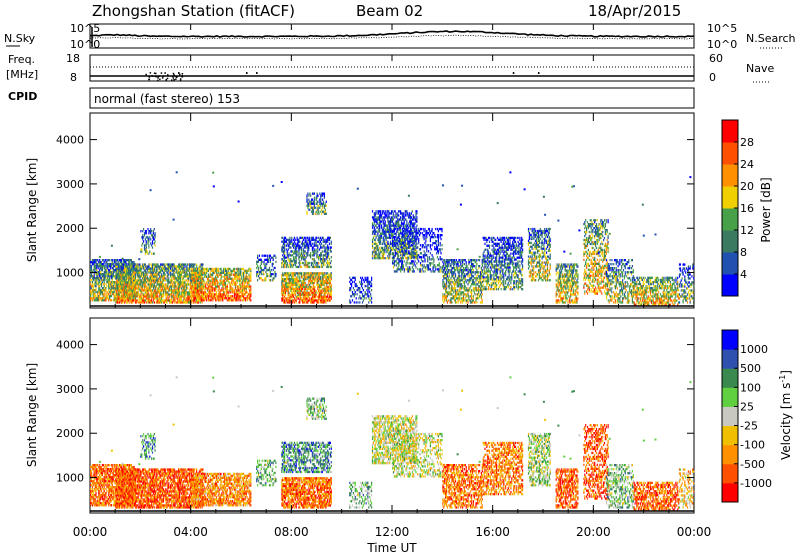 The width and height of the screenshot is (800, 554). What do you see at coordinates (389, 11) in the screenshot?
I see `beam-label: Beam 02` at bounding box center [389, 11].